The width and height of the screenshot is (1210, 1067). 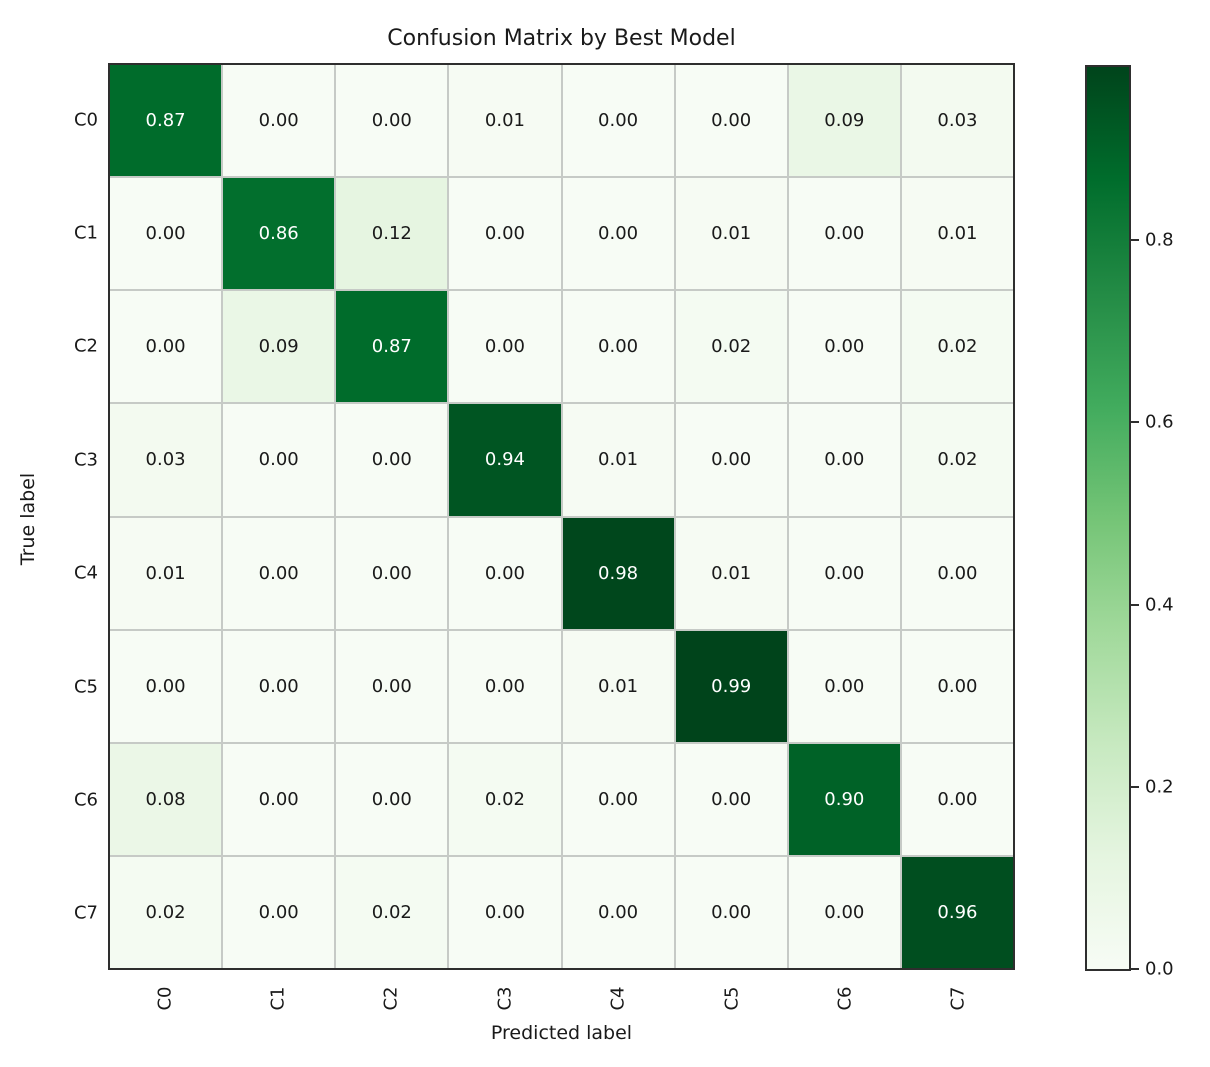 I want to click on colorbar-tick-label: 0.8, so click(x=1159, y=240).